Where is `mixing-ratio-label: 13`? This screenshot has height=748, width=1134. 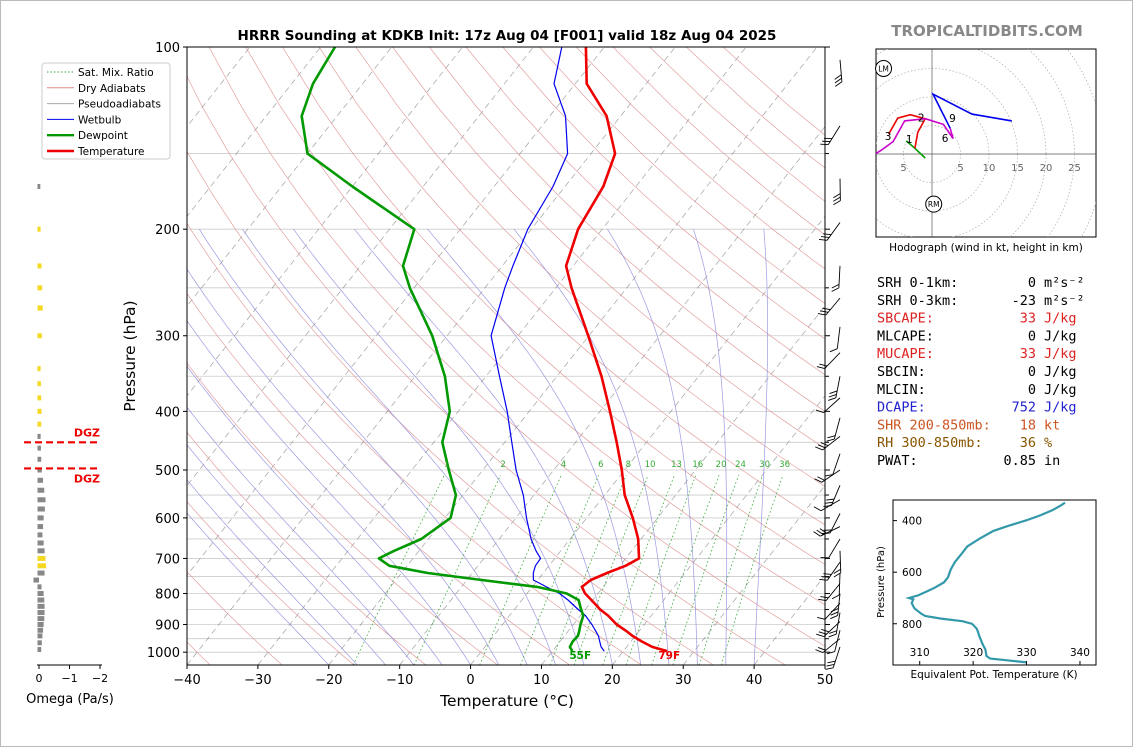 mixing-ratio-label: 13 is located at coordinates (676, 465).